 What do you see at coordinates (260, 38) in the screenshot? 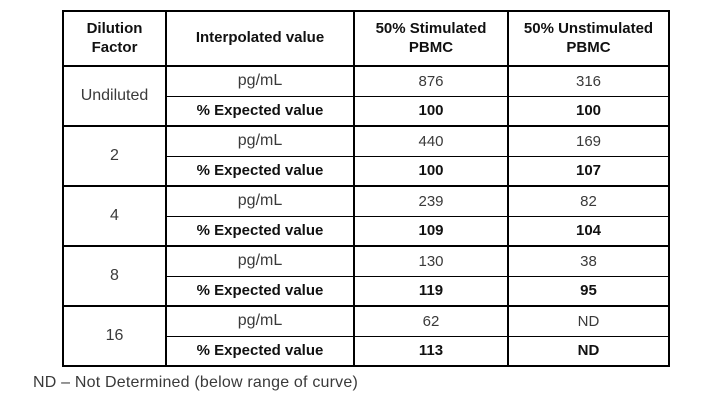
I see `header-interpolated-value: Interpolated value` at bounding box center [260, 38].